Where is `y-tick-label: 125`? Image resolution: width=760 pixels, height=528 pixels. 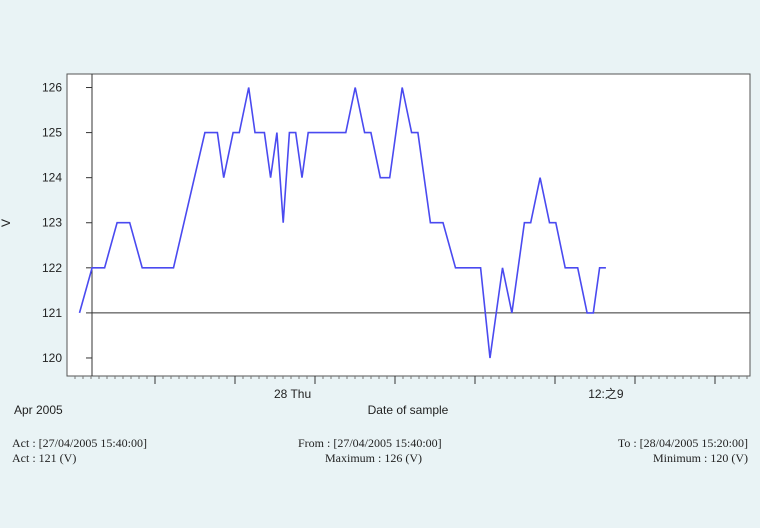
y-tick-label: 125 is located at coordinates (52, 133).